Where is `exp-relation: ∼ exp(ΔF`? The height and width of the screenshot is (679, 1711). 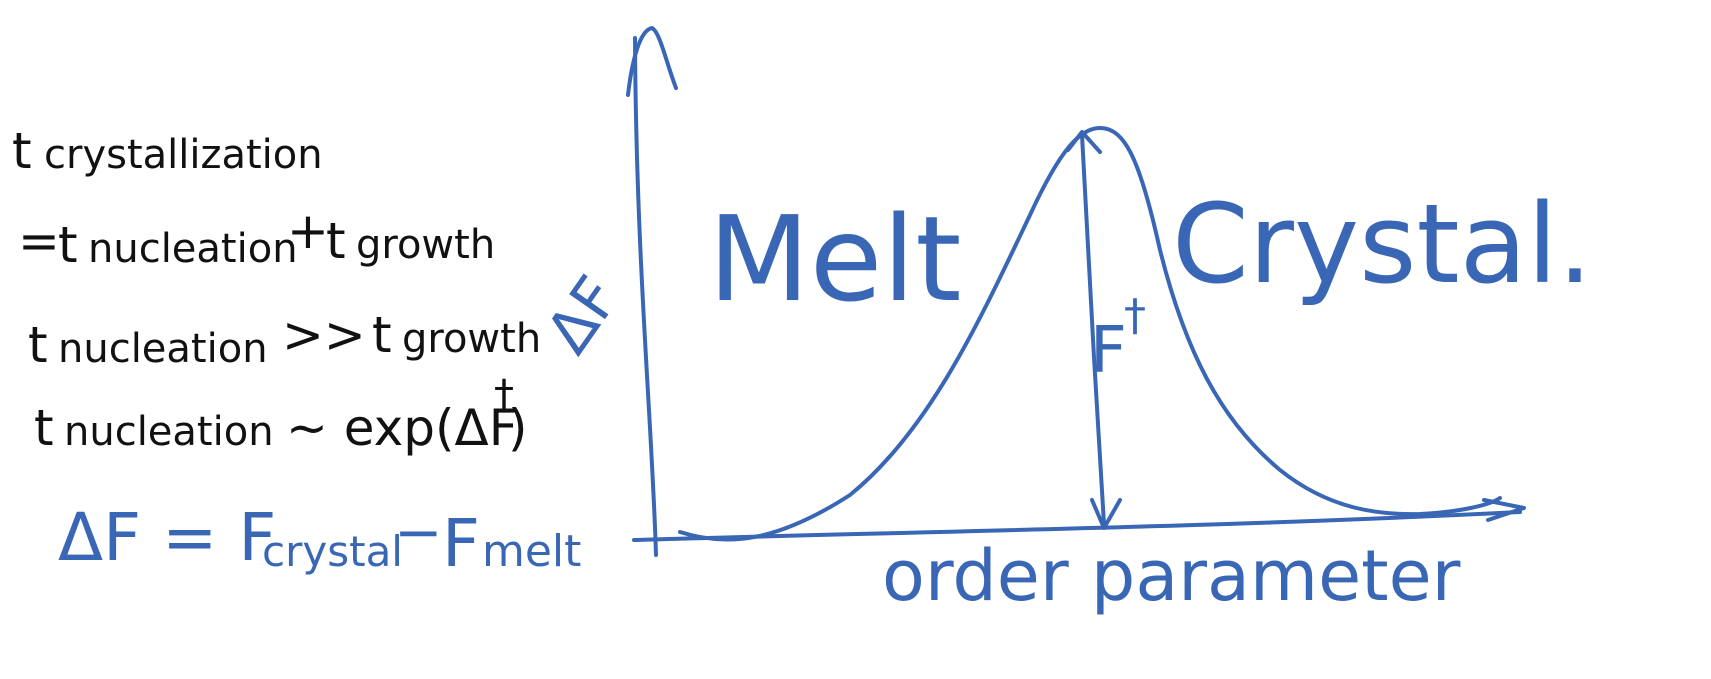
exp-relation: ∼ exp(ΔF is located at coordinates (401, 428).